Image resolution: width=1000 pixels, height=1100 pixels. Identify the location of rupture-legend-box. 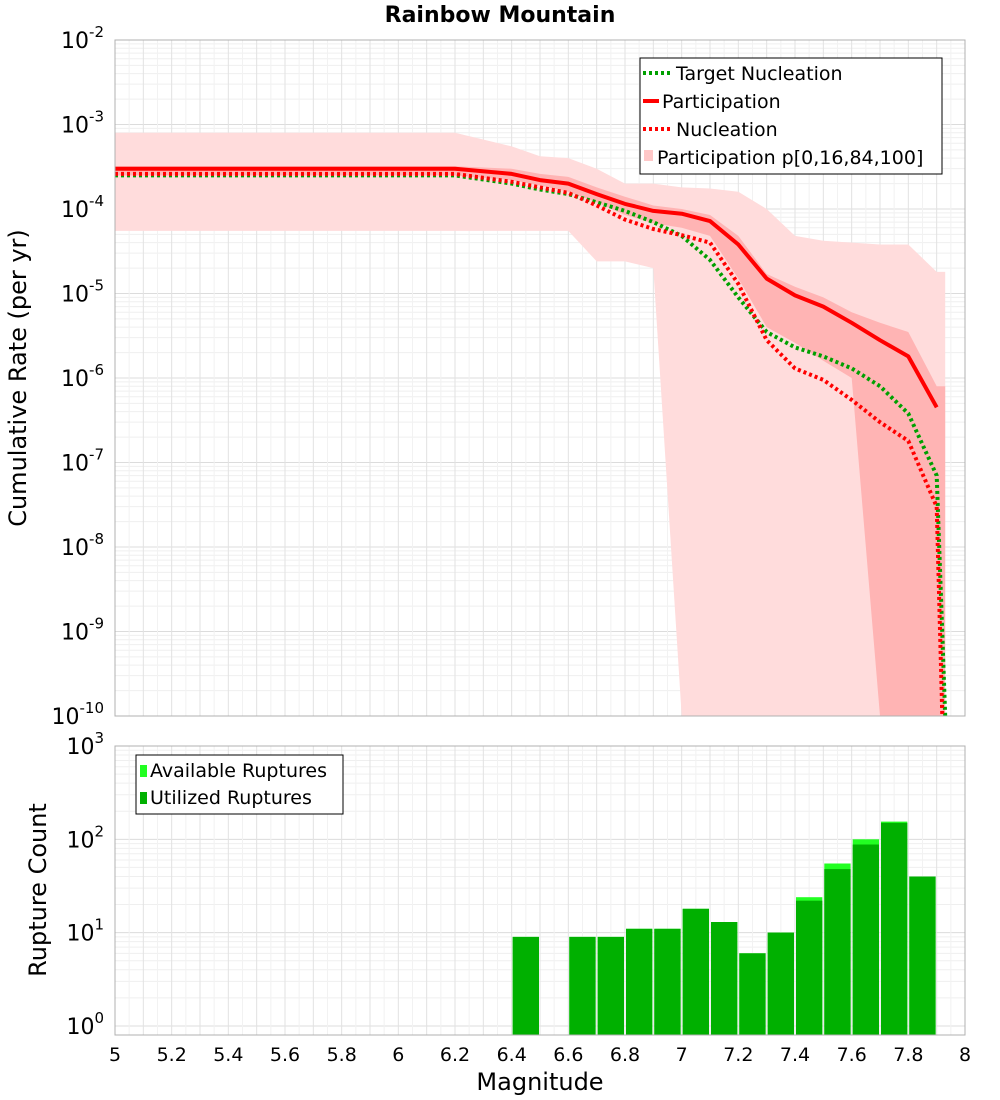
(239, 784).